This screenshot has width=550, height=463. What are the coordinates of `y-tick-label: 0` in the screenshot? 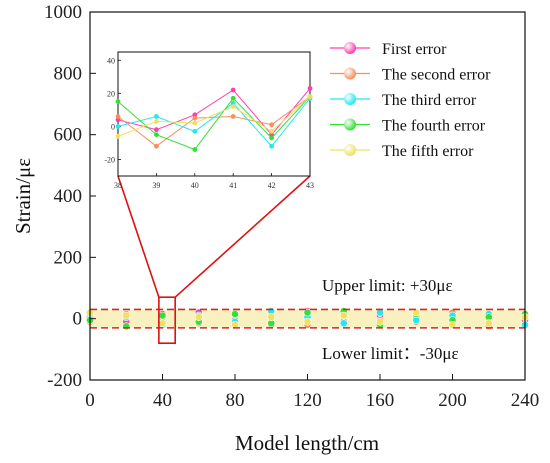 It's located at (78, 319).